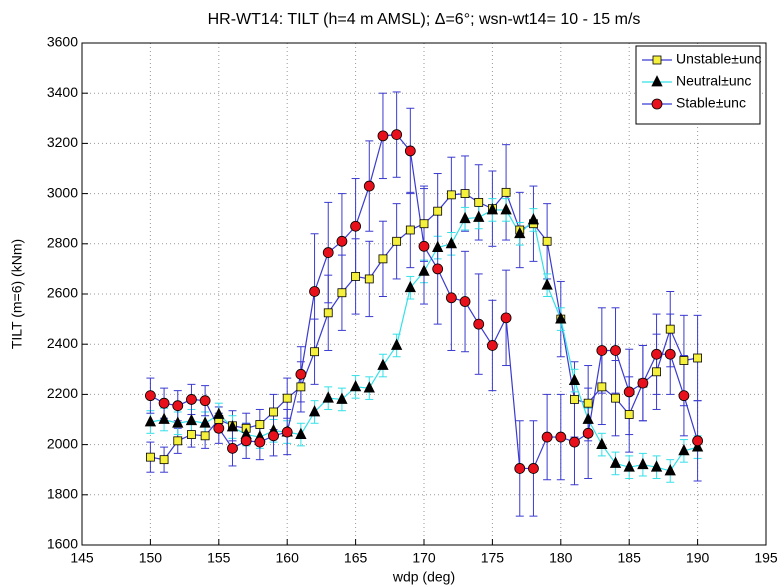 The width and height of the screenshot is (784, 587). I want to click on x-tick-label: 190, so click(698, 558).